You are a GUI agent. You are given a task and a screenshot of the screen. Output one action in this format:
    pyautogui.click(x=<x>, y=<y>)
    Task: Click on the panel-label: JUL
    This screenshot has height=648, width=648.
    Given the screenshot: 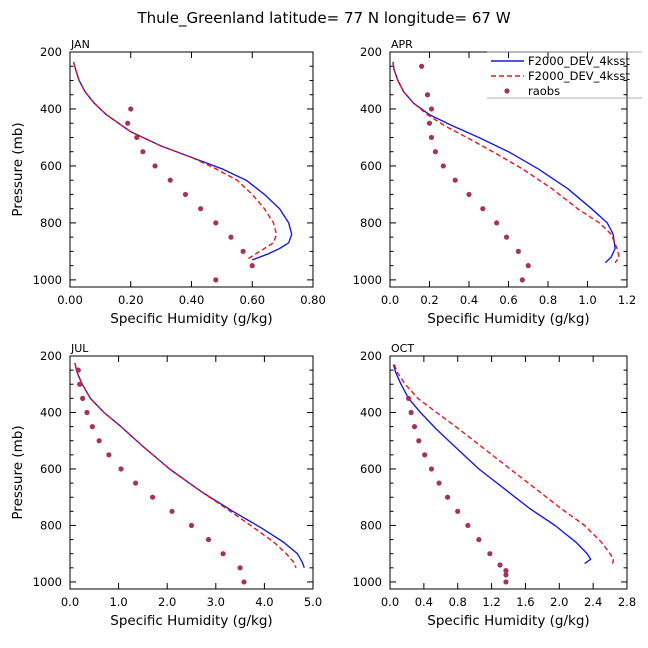 What is the action you would take?
    pyautogui.click(x=79, y=348)
    